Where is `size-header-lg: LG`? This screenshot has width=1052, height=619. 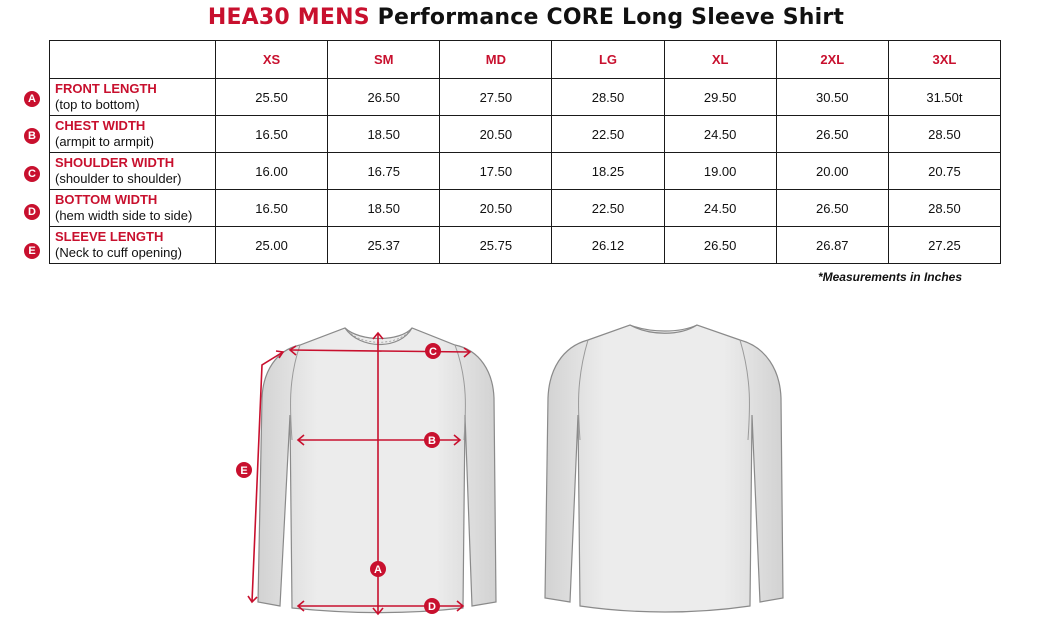 size-header-lg: LG is located at coordinates (608, 59).